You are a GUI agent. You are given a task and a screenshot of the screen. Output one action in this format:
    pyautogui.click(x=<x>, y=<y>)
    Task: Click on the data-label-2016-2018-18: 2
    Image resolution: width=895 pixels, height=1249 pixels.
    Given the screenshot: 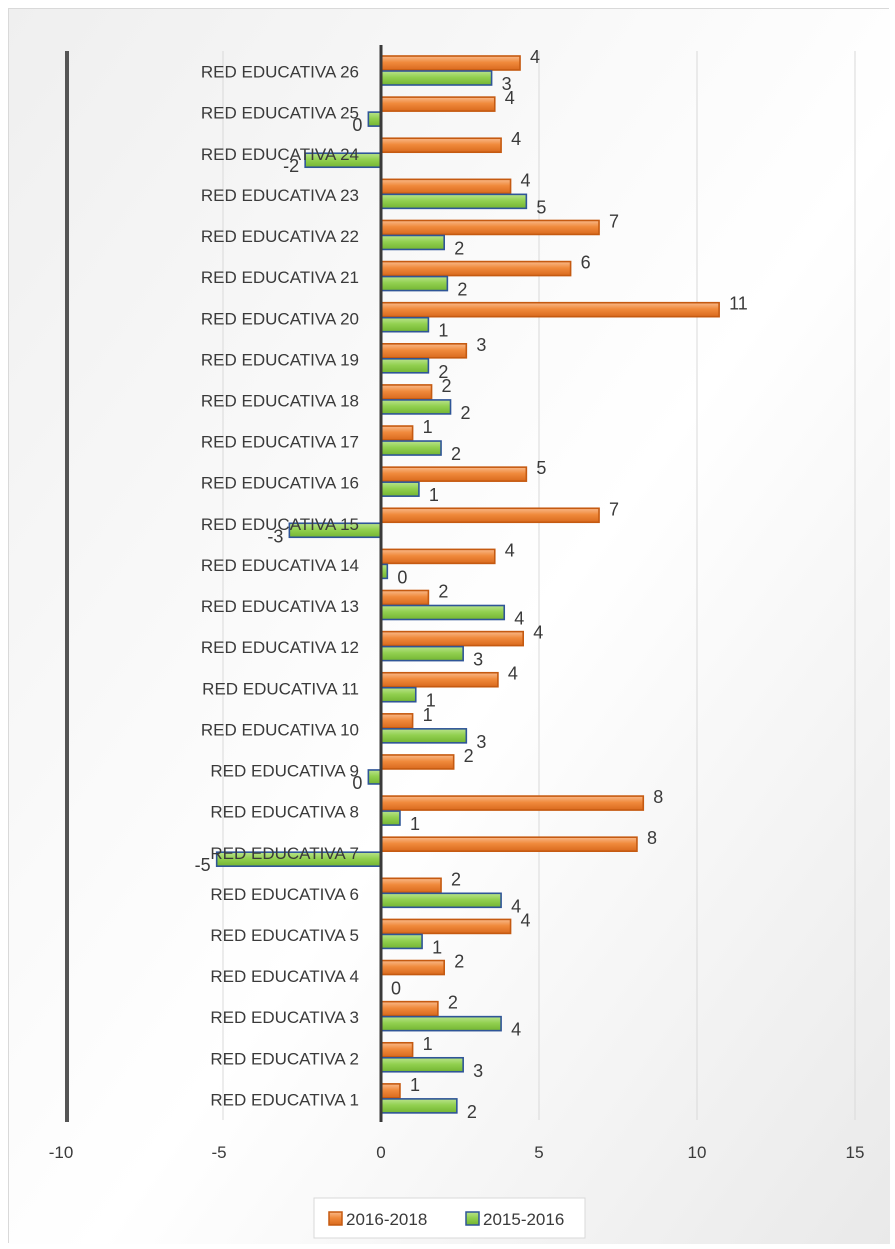 What is the action you would take?
    pyautogui.click(x=447, y=386)
    